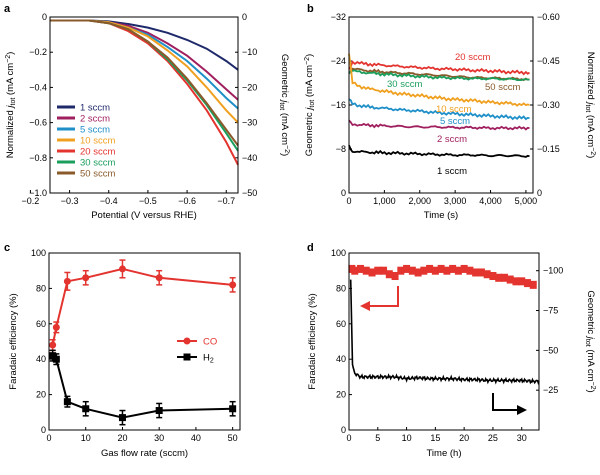 The width and height of the screenshot is (600, 475). What do you see at coordinates (144, 83) in the screenshot?
I see `panel-a-series-line` at bounding box center [144, 83].